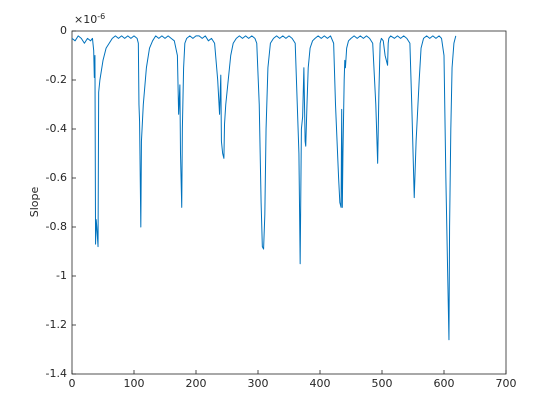 This screenshot has width=560, height=420. I want to click on y-multiplier: ×10⁻⁶, so click(89, 19).